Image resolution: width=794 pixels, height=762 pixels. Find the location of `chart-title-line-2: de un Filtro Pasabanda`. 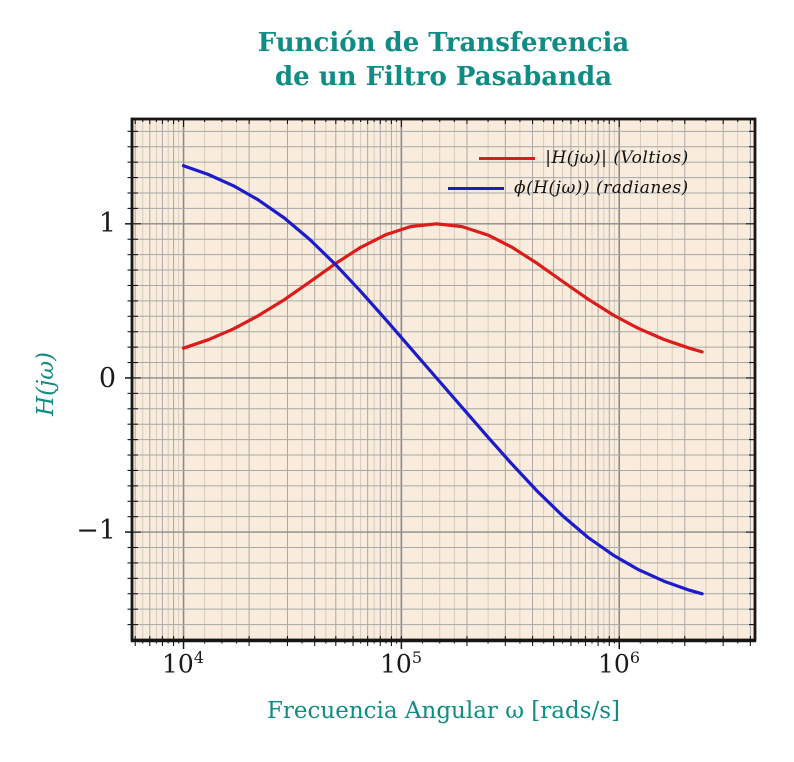

chart-title-line-2: de un Filtro Pasabanda is located at coordinates (443, 77).